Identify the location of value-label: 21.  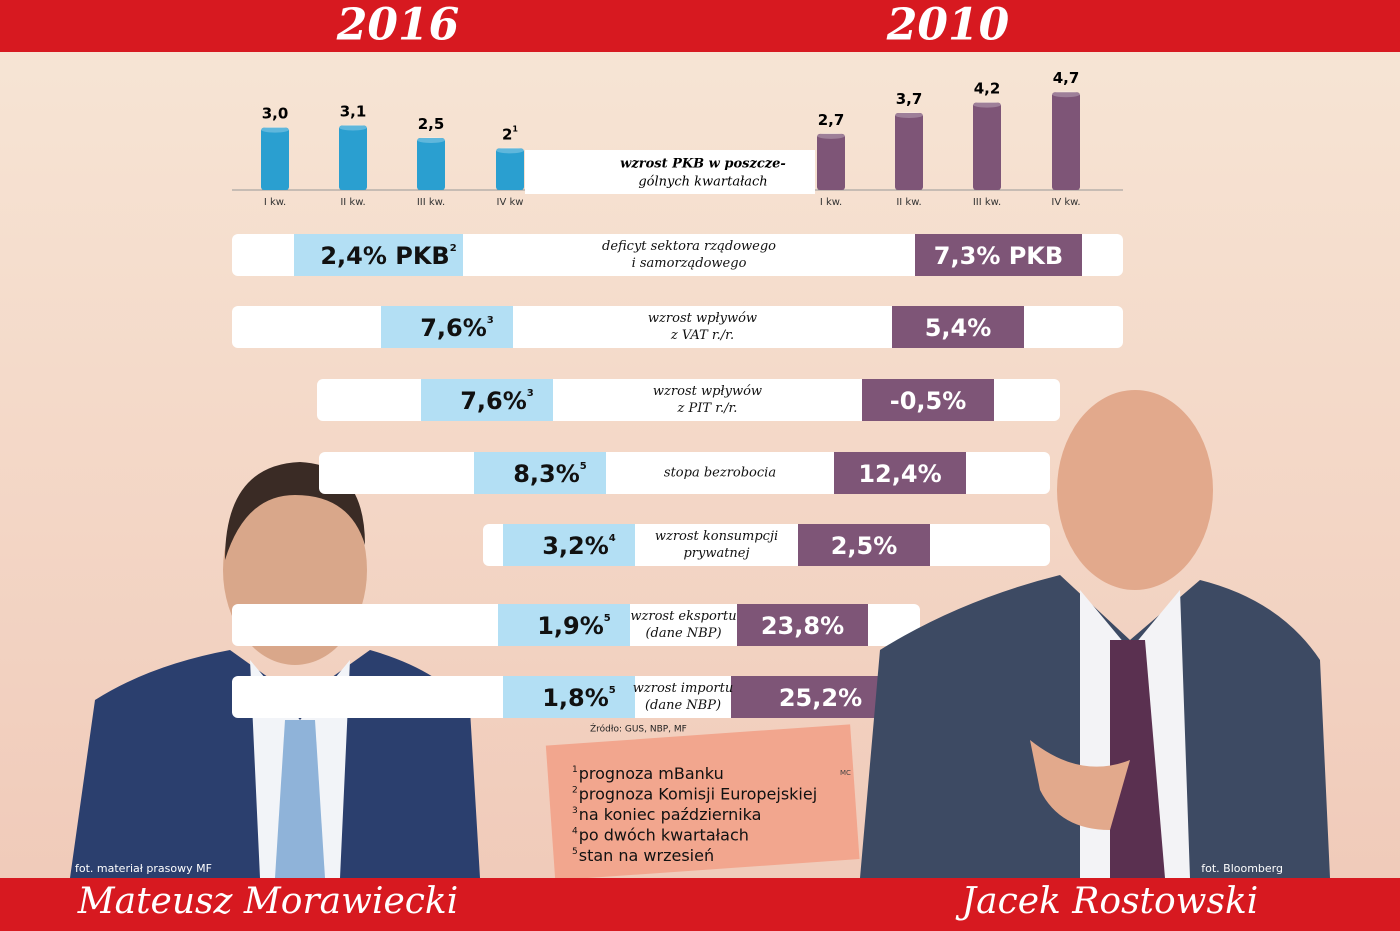
(510, 133).